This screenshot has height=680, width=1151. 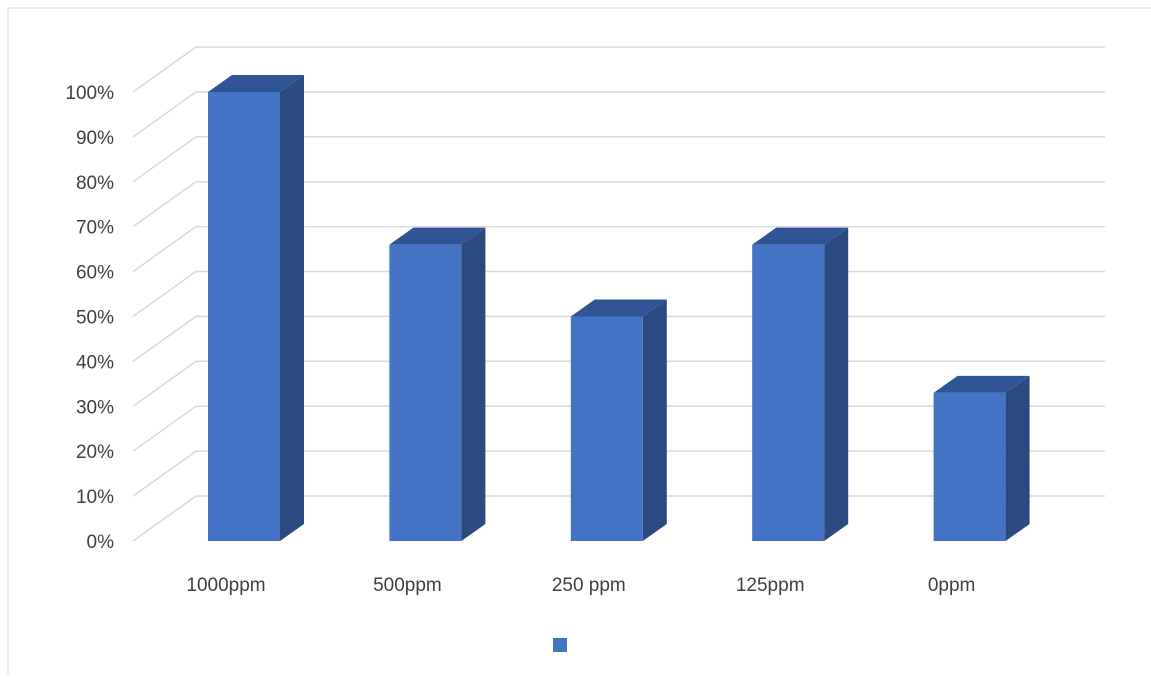 What do you see at coordinates (95, 318) in the screenshot?
I see `y-tick-label: 50%` at bounding box center [95, 318].